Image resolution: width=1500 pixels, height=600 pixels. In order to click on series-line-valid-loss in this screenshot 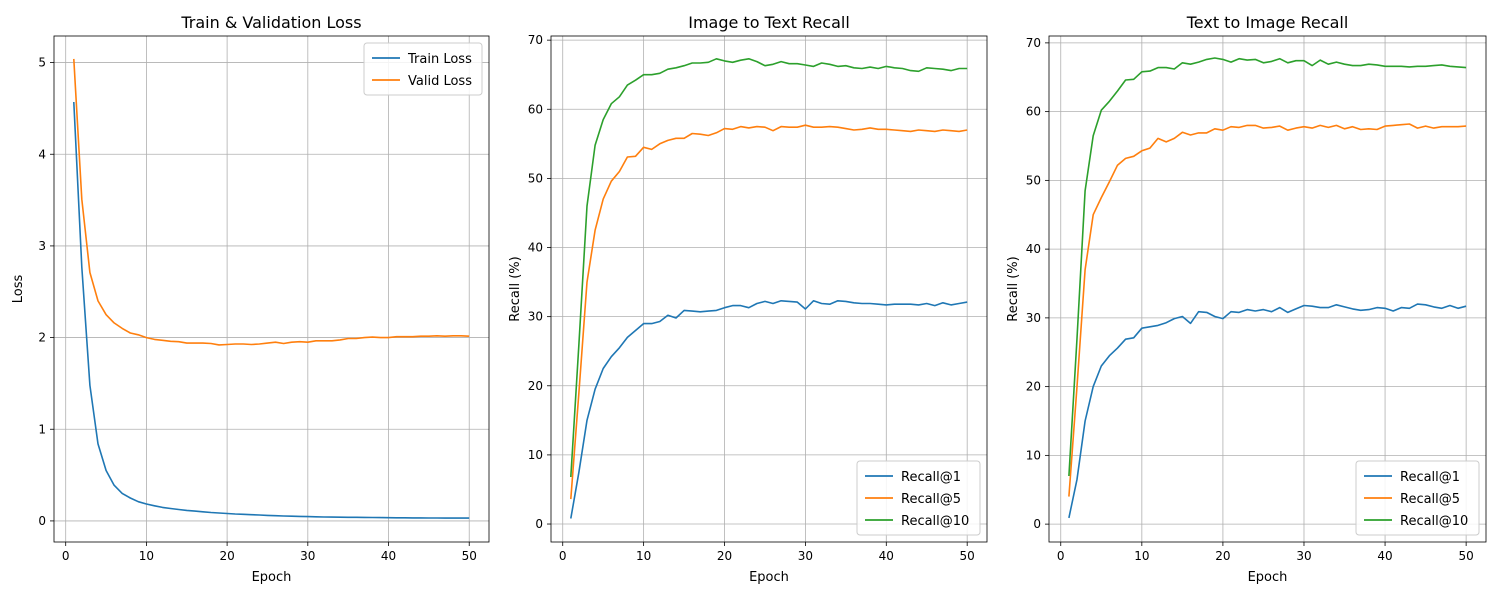, I will do `click(271, 202)`.